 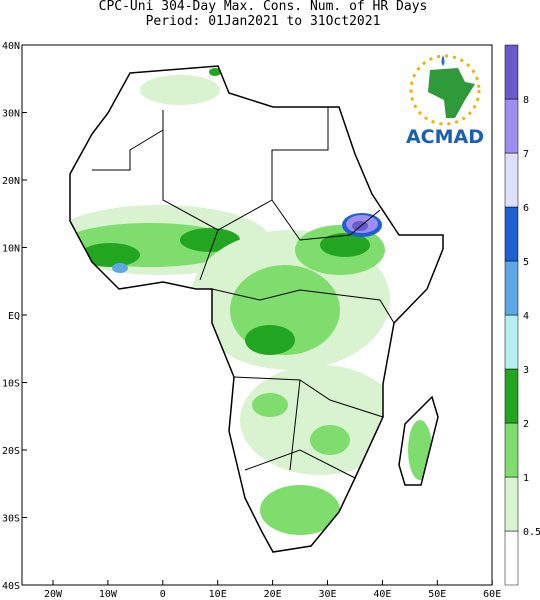 I want to click on logo: ACMAD, so click(x=445, y=101).